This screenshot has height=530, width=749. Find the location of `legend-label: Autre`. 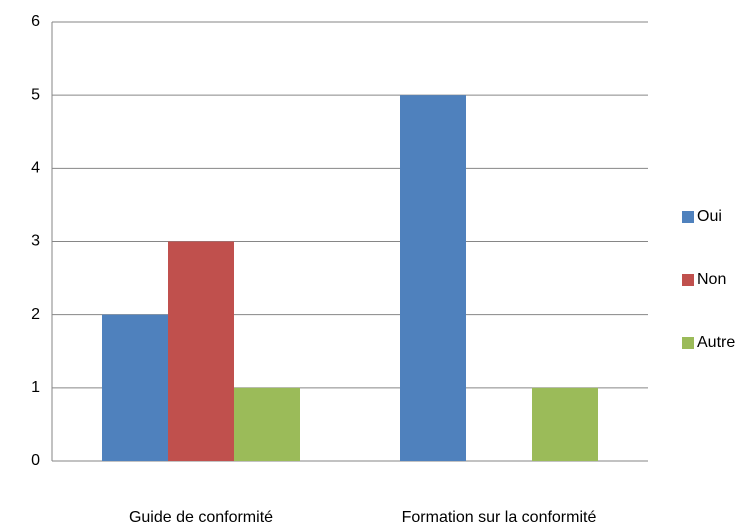

legend-label: Autre is located at coordinates (716, 342).